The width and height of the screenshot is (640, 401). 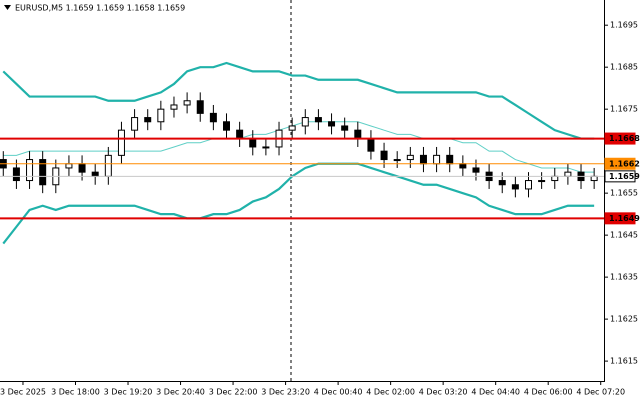 What do you see at coordinates (338, 392) in the screenshot?
I see `x-tick-label: 4 Dec 00:40` at bounding box center [338, 392].